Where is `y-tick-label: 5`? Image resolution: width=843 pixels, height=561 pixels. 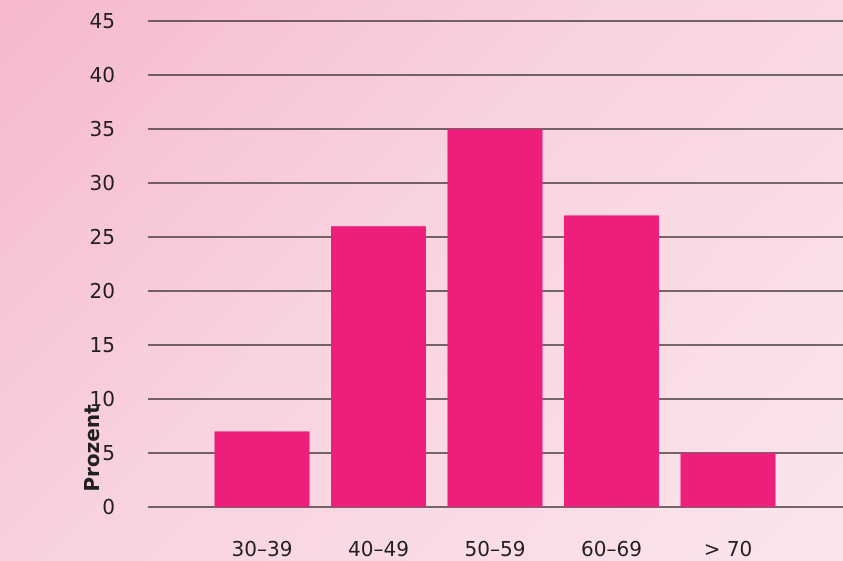 y-tick-label: 5 is located at coordinates (108, 453).